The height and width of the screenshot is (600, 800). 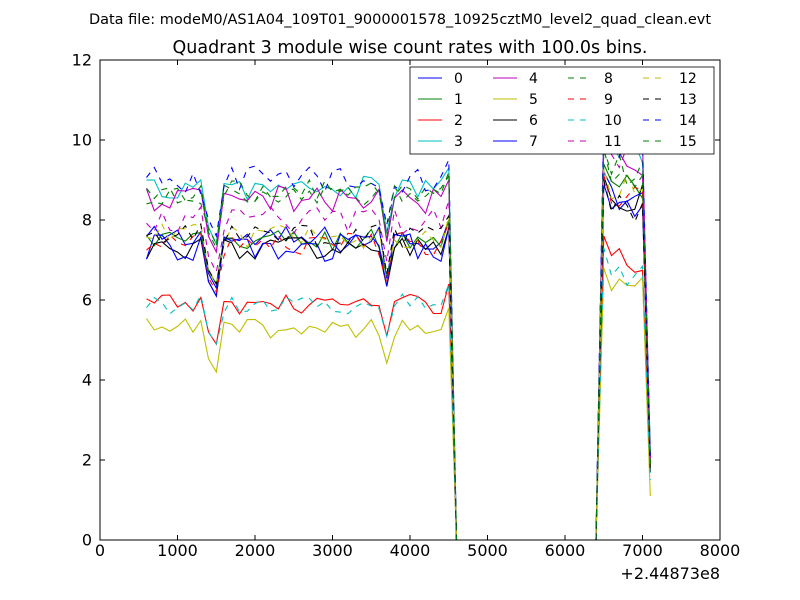 I want to click on x-tick-label: 3000, so click(x=332, y=550).